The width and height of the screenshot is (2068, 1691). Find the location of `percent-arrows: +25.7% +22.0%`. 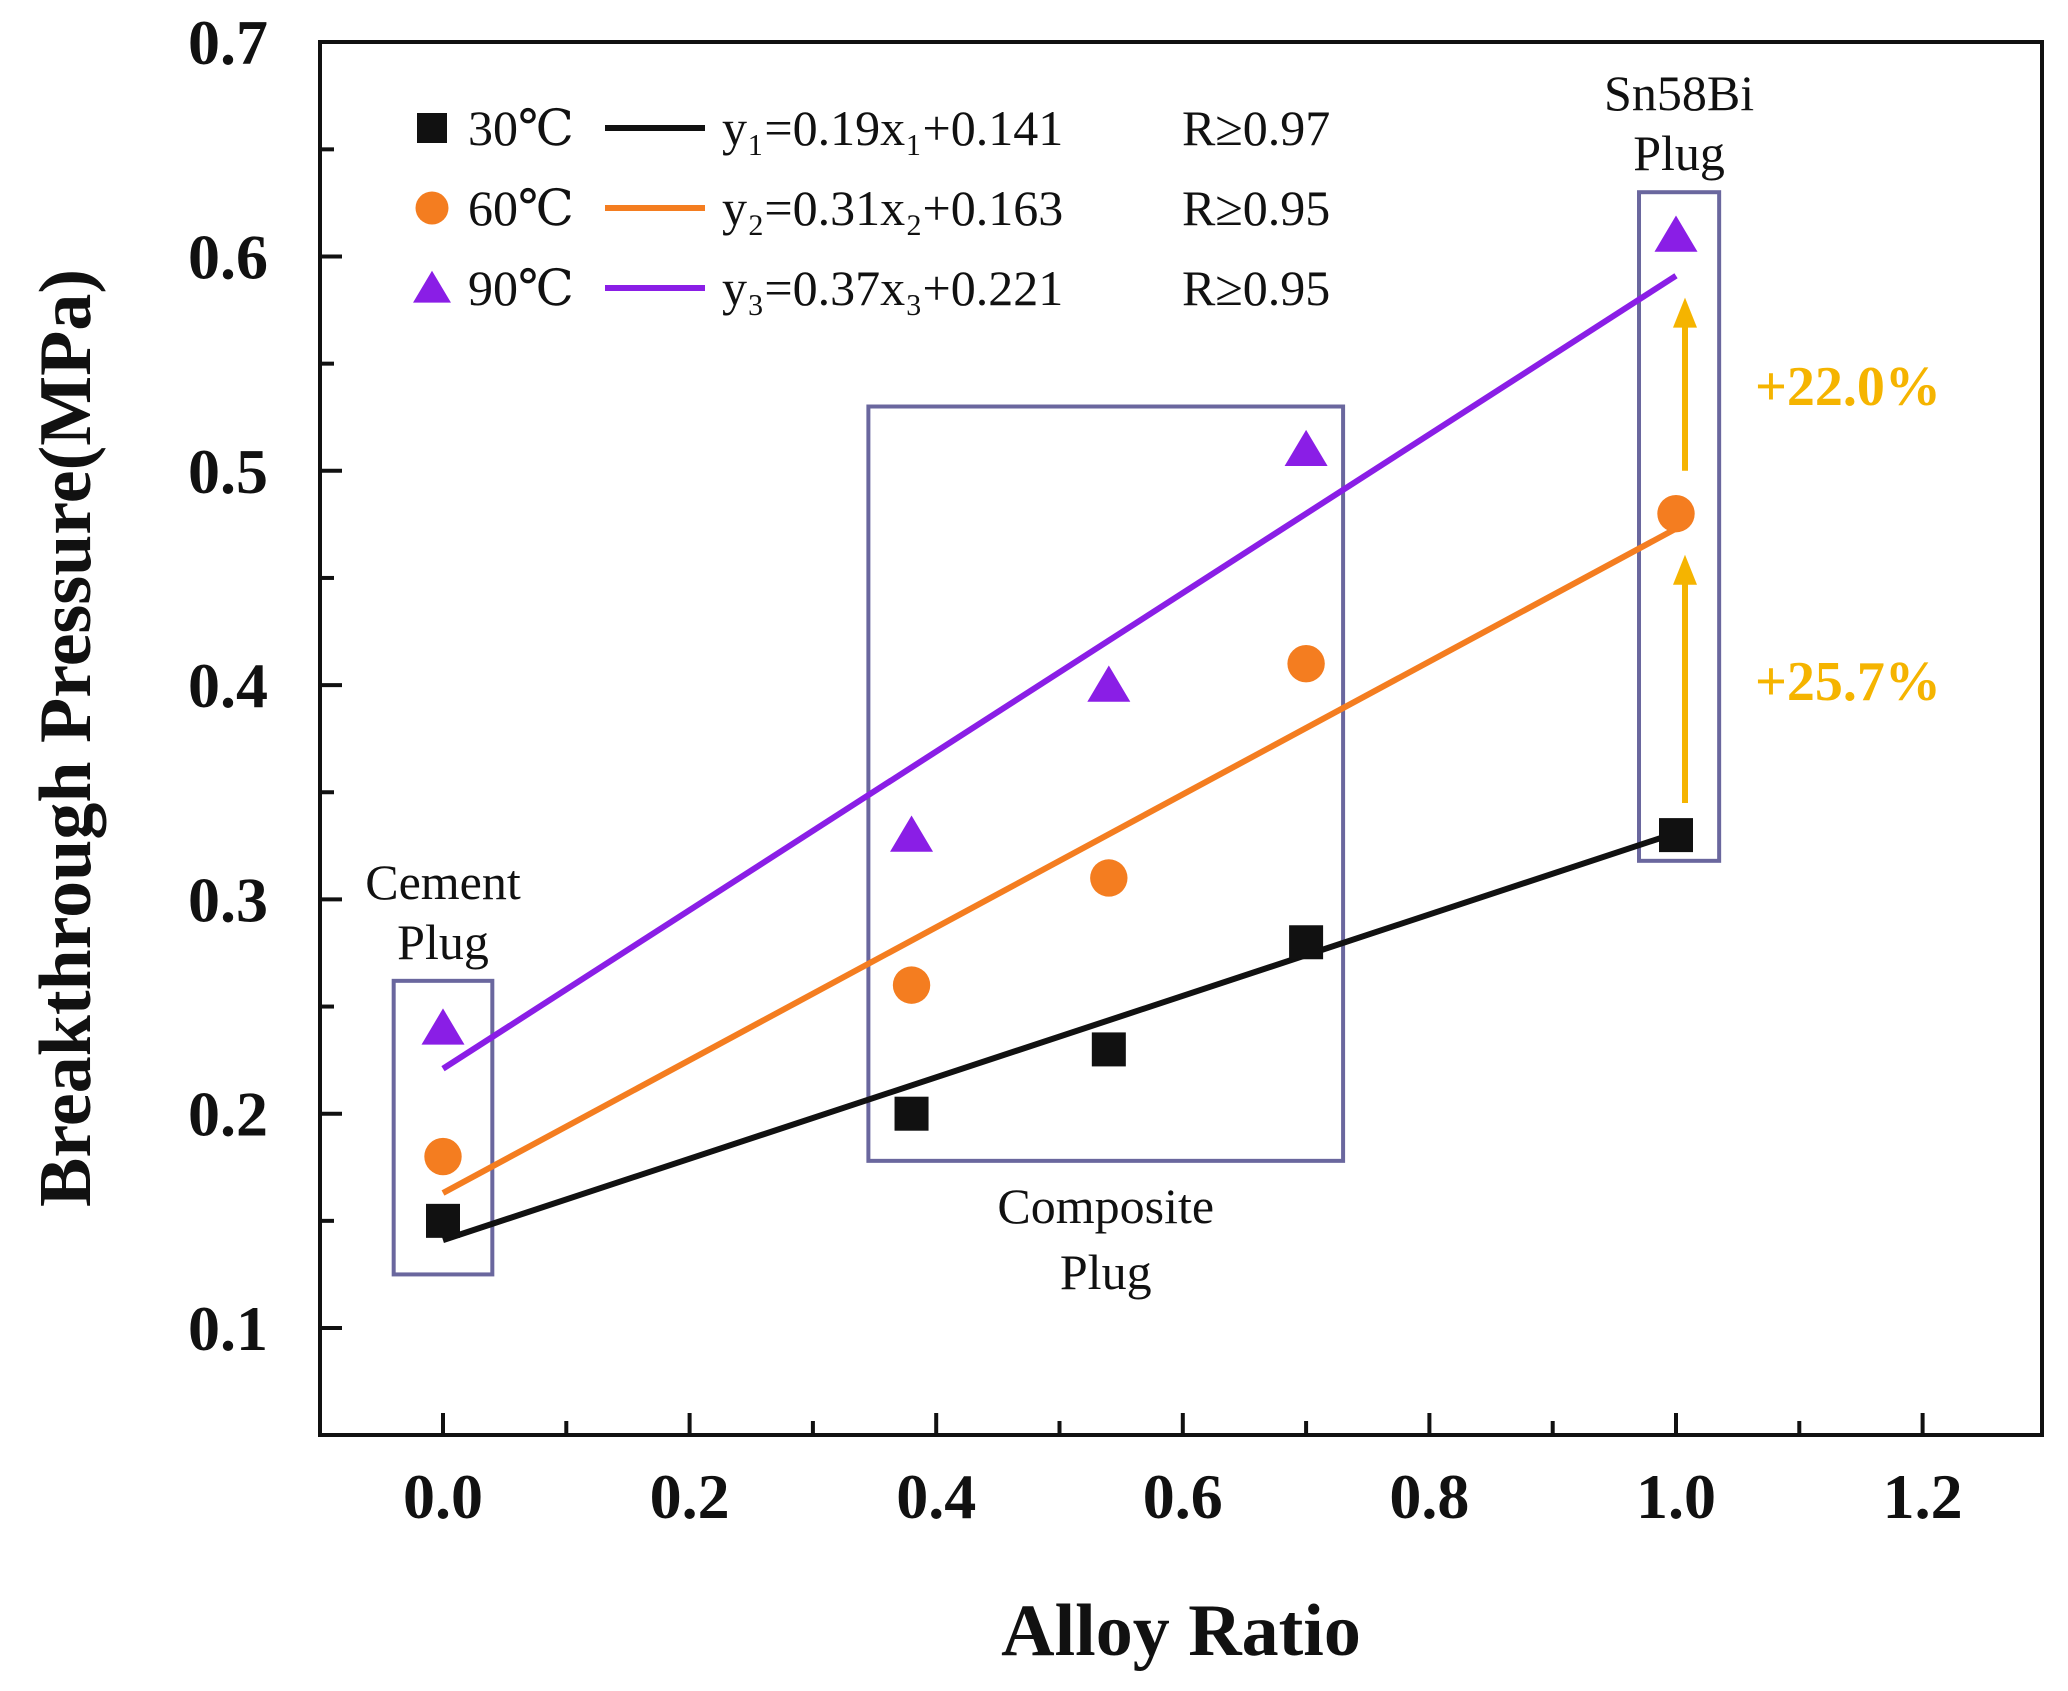

percent-arrows: +25.7% +22.0% is located at coordinates (1807, 550).